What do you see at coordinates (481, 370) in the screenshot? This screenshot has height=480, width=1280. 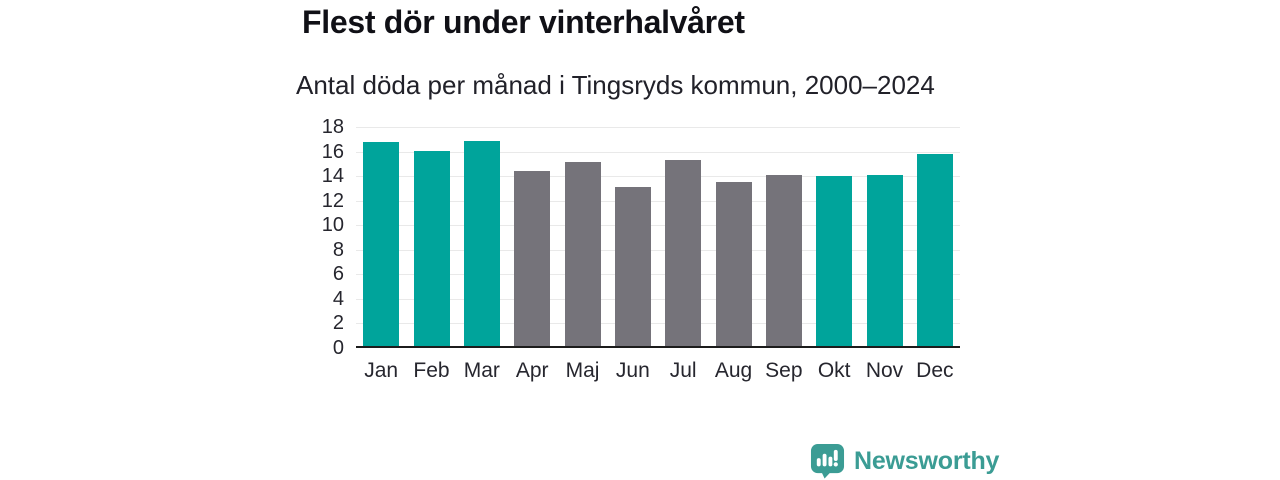 I see `x-tick-label: Mar` at bounding box center [481, 370].